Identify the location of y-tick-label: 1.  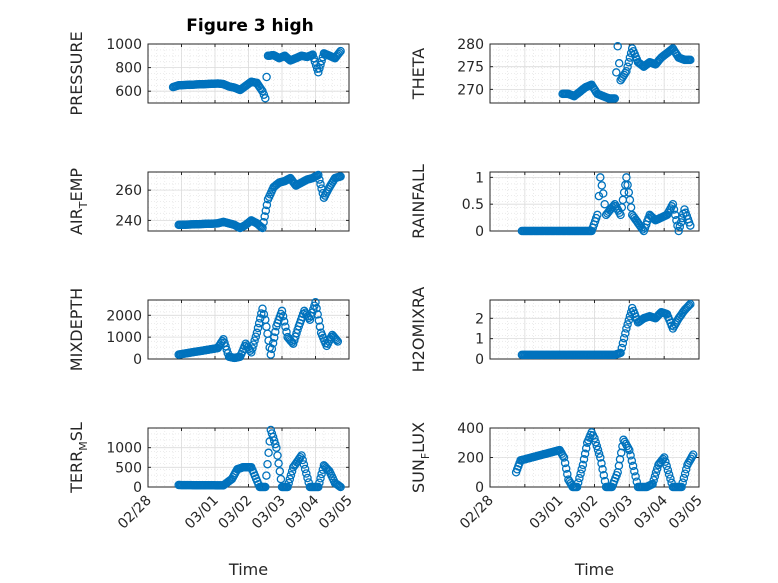
(479, 178).